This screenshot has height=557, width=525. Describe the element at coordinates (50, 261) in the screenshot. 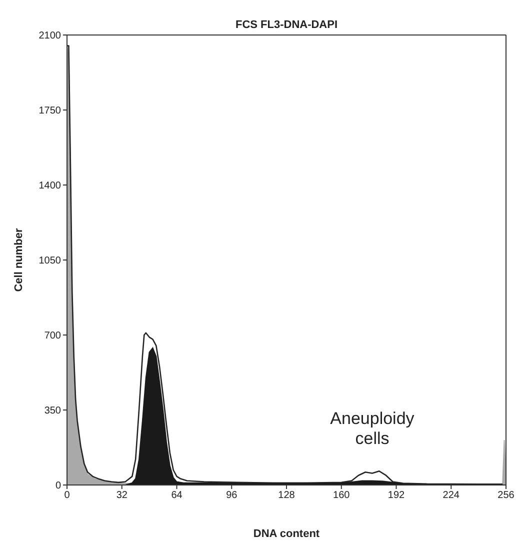

I see `y-tick-label: 1050` at that location.